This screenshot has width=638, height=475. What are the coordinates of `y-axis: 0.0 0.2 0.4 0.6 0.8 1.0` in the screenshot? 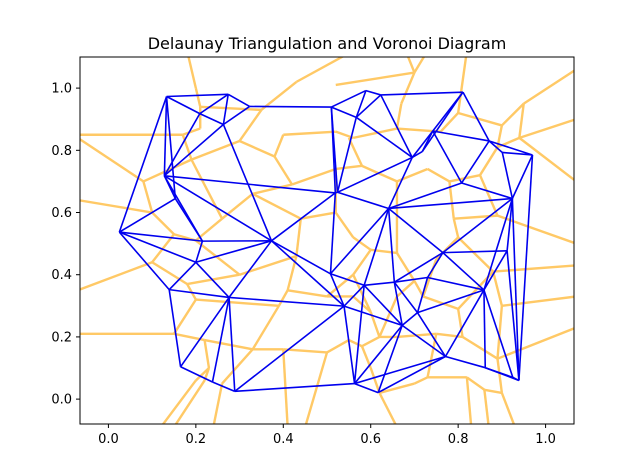 It's located at (65, 245).